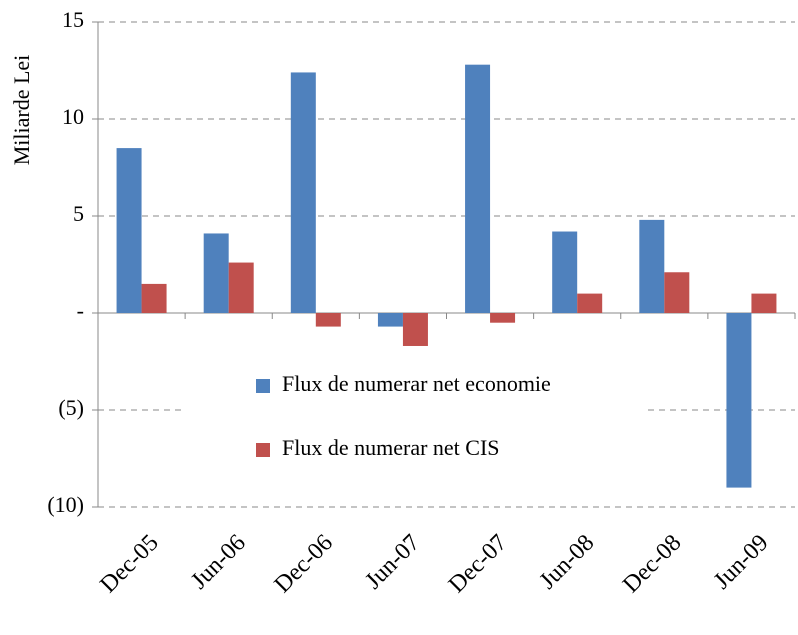  Describe the element at coordinates (21, 110) in the screenshot. I see `y-axis-label: Miliarde Lei` at that location.